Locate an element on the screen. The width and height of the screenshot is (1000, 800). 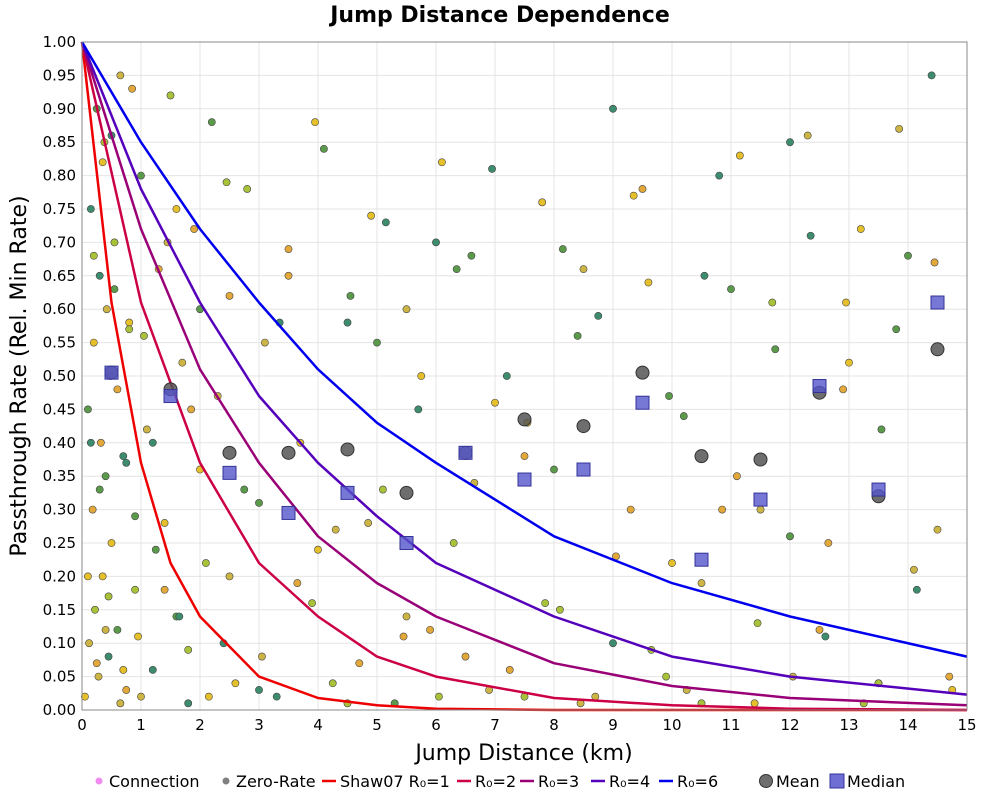
legend-label: Zero-Rate is located at coordinates (276, 781).